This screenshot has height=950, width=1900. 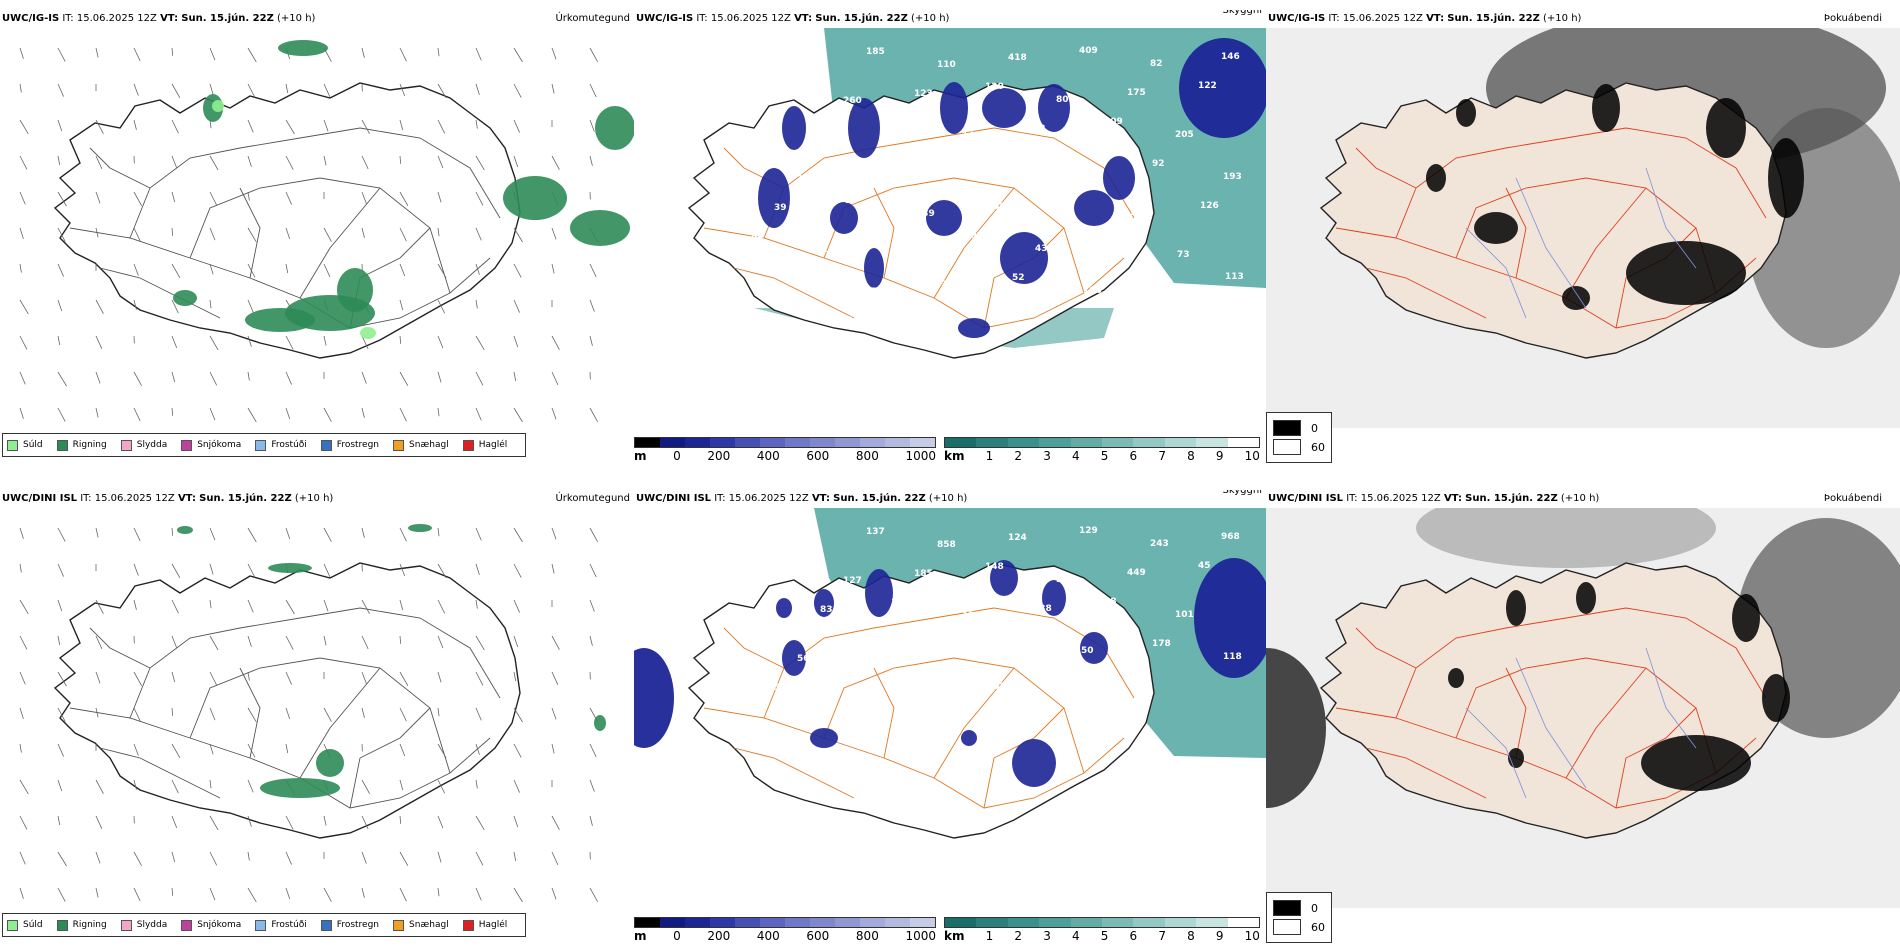 What do you see at coordinates (1184, 615) in the screenshot?
I see `ceiling-label: 101` at bounding box center [1184, 615].